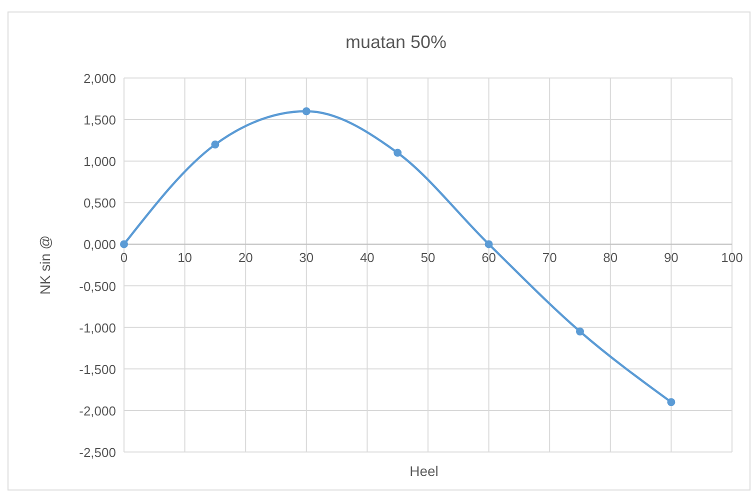 This screenshot has height=492, width=752. Describe the element at coordinates (97, 328) in the screenshot. I see `y-tick-label: -1,000` at that location.